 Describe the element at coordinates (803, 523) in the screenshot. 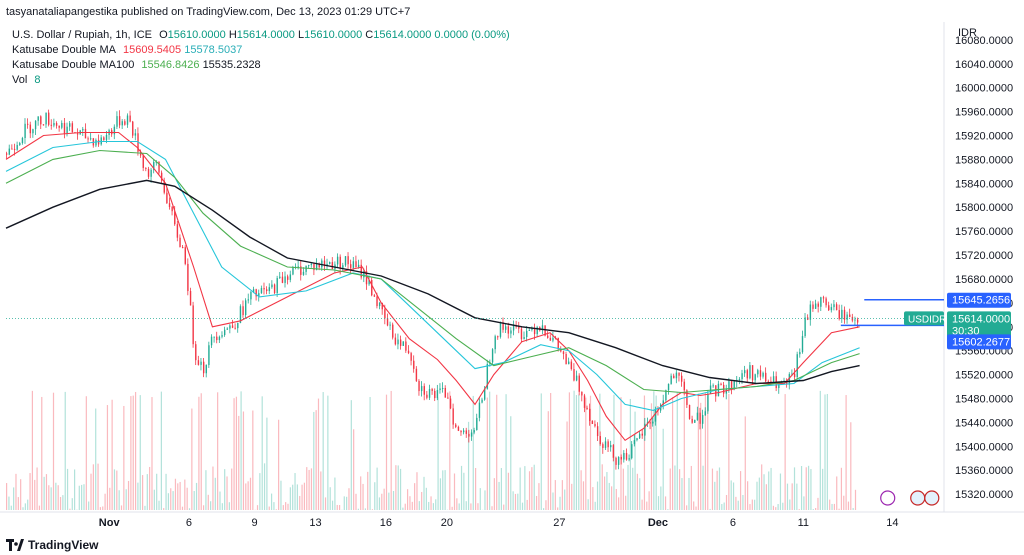

I see `x-tick-label: 11` at that location.